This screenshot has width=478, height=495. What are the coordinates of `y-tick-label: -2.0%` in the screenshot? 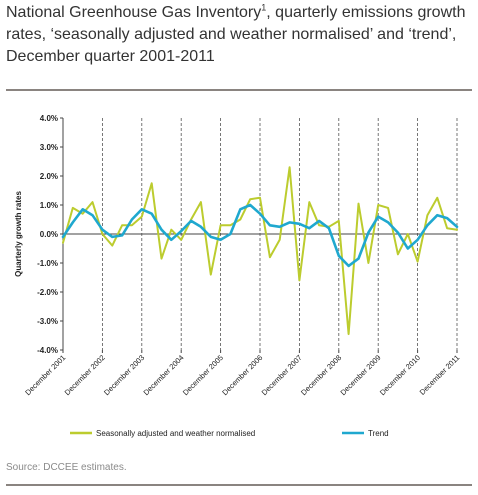 It's located at (47, 292).